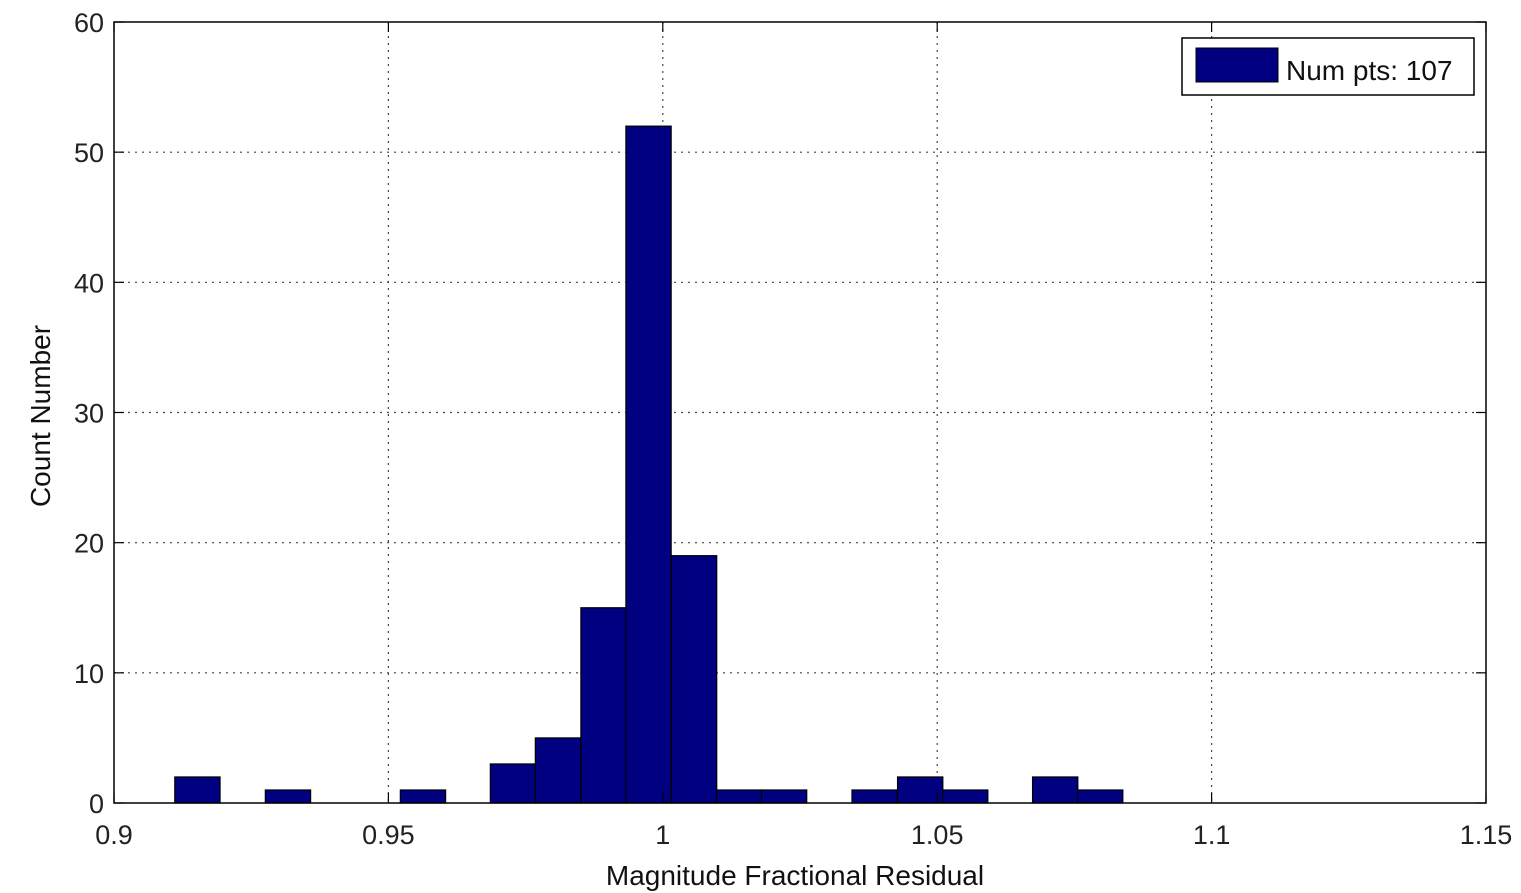 The height and width of the screenshot is (893, 1521). Describe the element at coordinates (1486, 835) in the screenshot. I see `x-tick-label: 1.15` at that location.